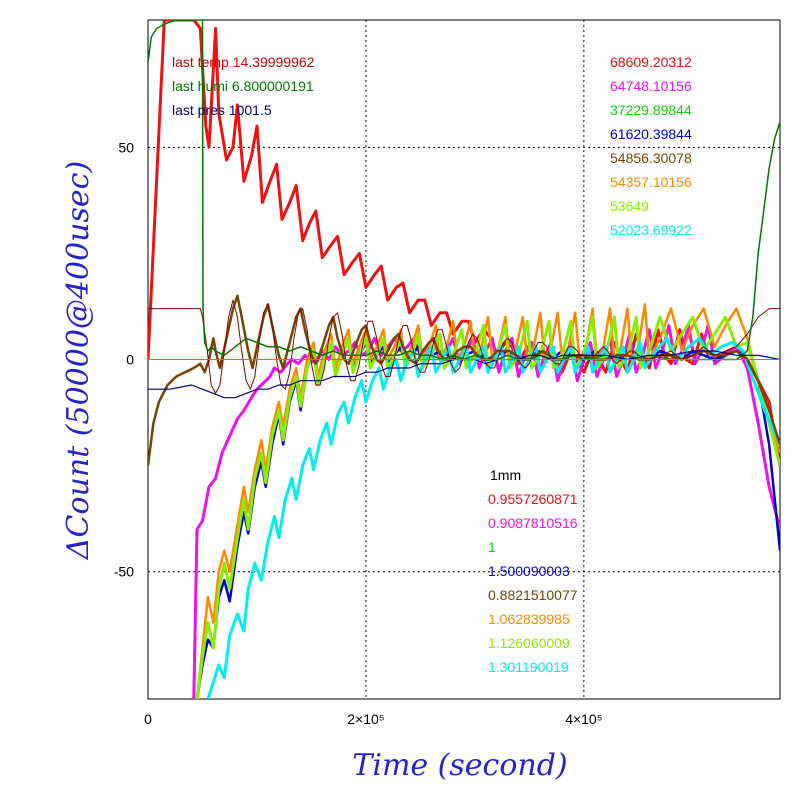 The width and height of the screenshot is (797, 797). What do you see at coordinates (124, 572) in the screenshot?
I see `y-tick-label: -50` at bounding box center [124, 572].